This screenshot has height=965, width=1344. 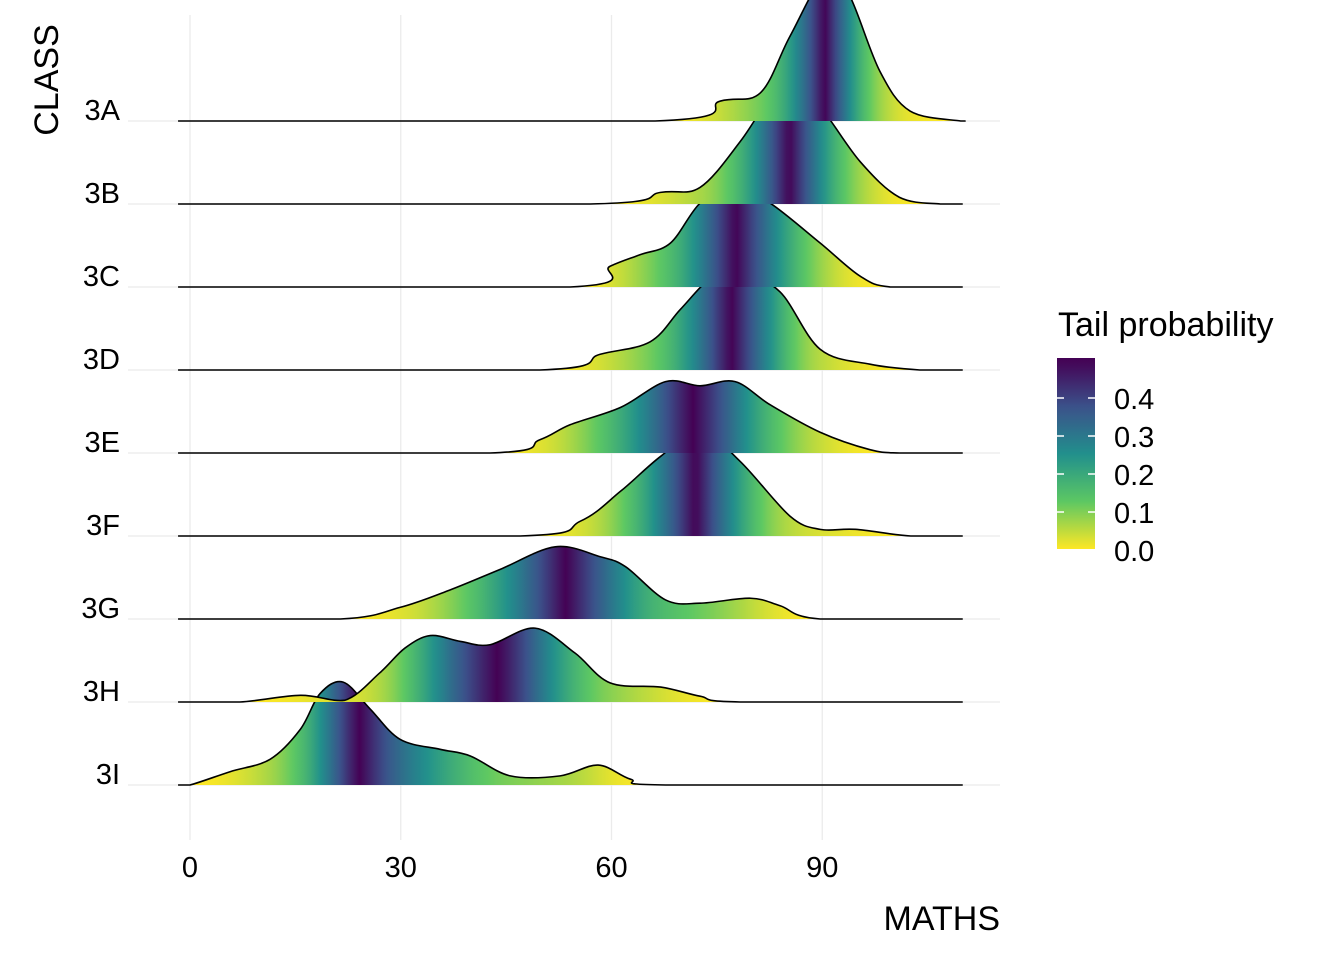 What do you see at coordinates (1134, 438) in the screenshot?
I see `legend-tick-label: 0.3` at bounding box center [1134, 438].